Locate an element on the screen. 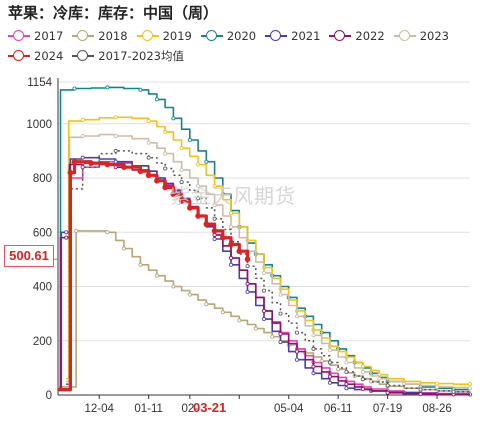  legend-label: 2017 is located at coordinates (49, 36).